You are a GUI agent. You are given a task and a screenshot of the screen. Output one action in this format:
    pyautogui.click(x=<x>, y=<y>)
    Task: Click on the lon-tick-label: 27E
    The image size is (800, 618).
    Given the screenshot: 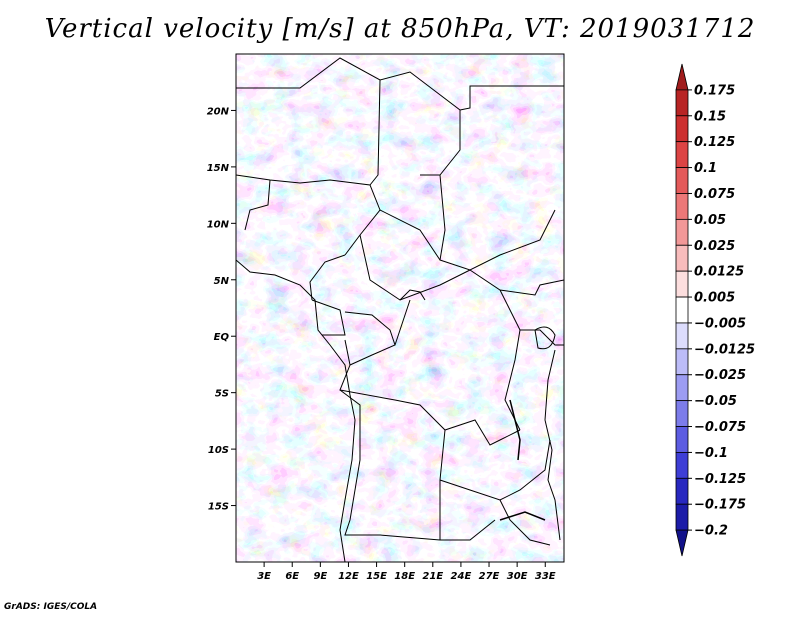 What is the action you would take?
    pyautogui.click(x=489, y=576)
    